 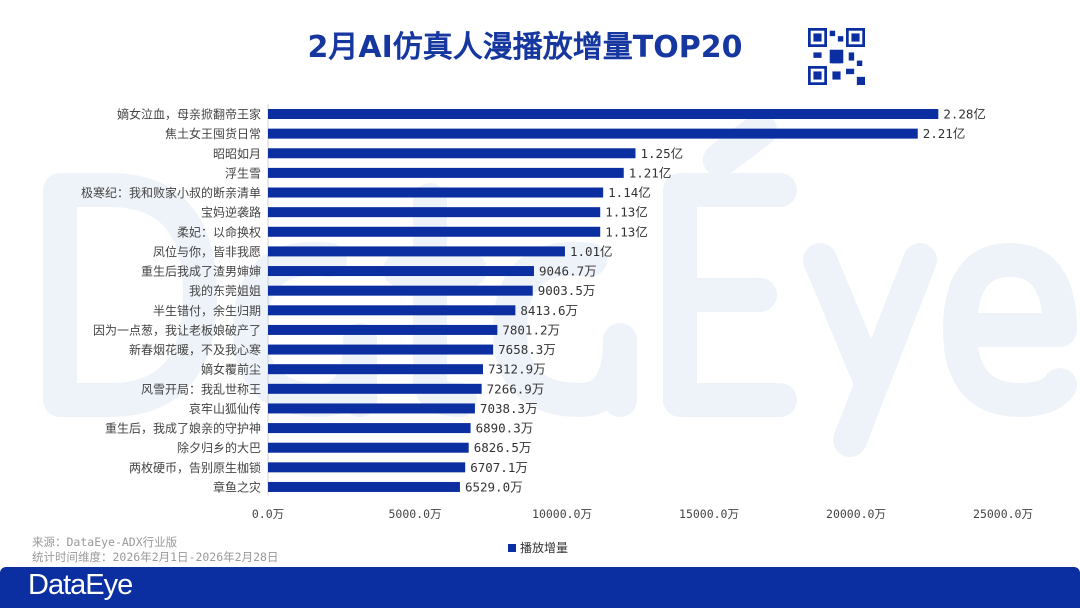 I want to click on data-label: 9046.7万, so click(x=568, y=271).